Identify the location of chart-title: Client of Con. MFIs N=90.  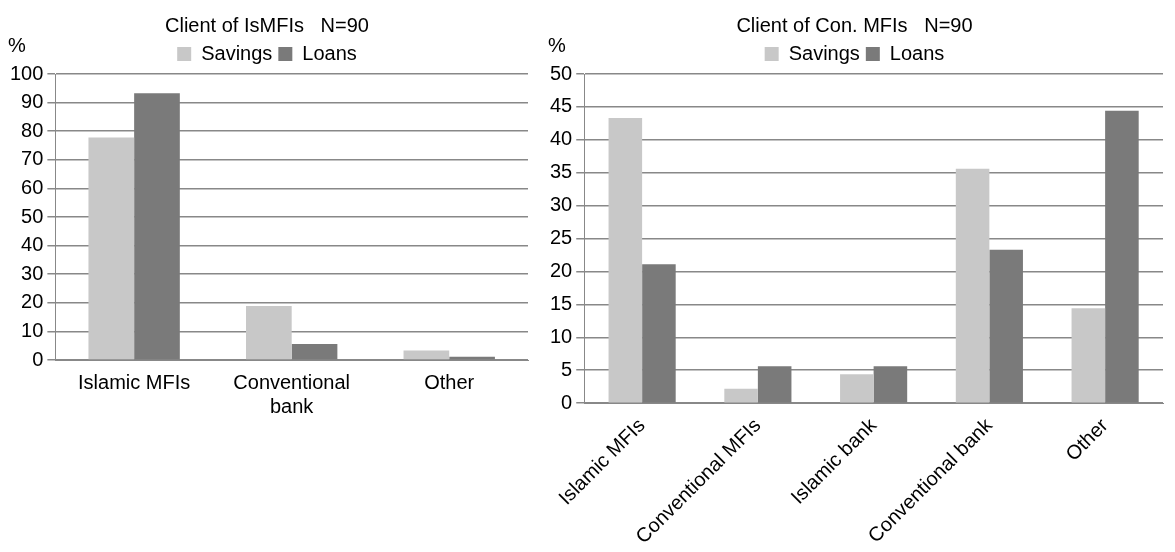
(854, 24).